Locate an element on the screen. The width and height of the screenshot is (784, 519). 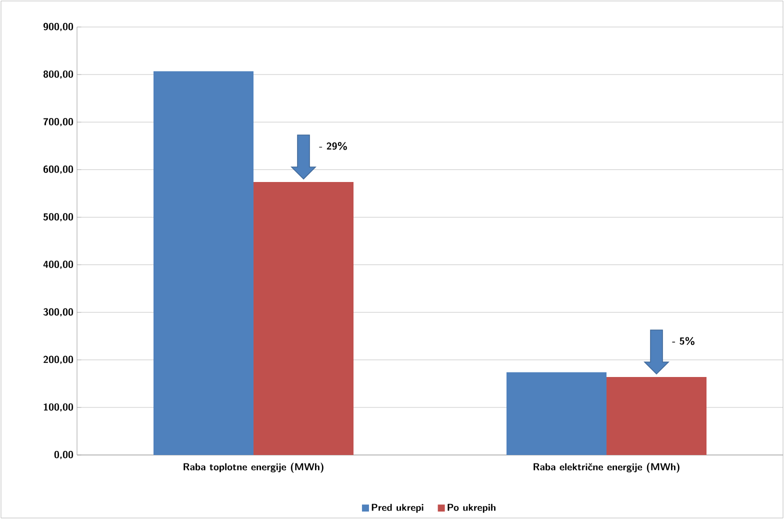
y-tick-label: 300,00 is located at coordinates (58, 312).